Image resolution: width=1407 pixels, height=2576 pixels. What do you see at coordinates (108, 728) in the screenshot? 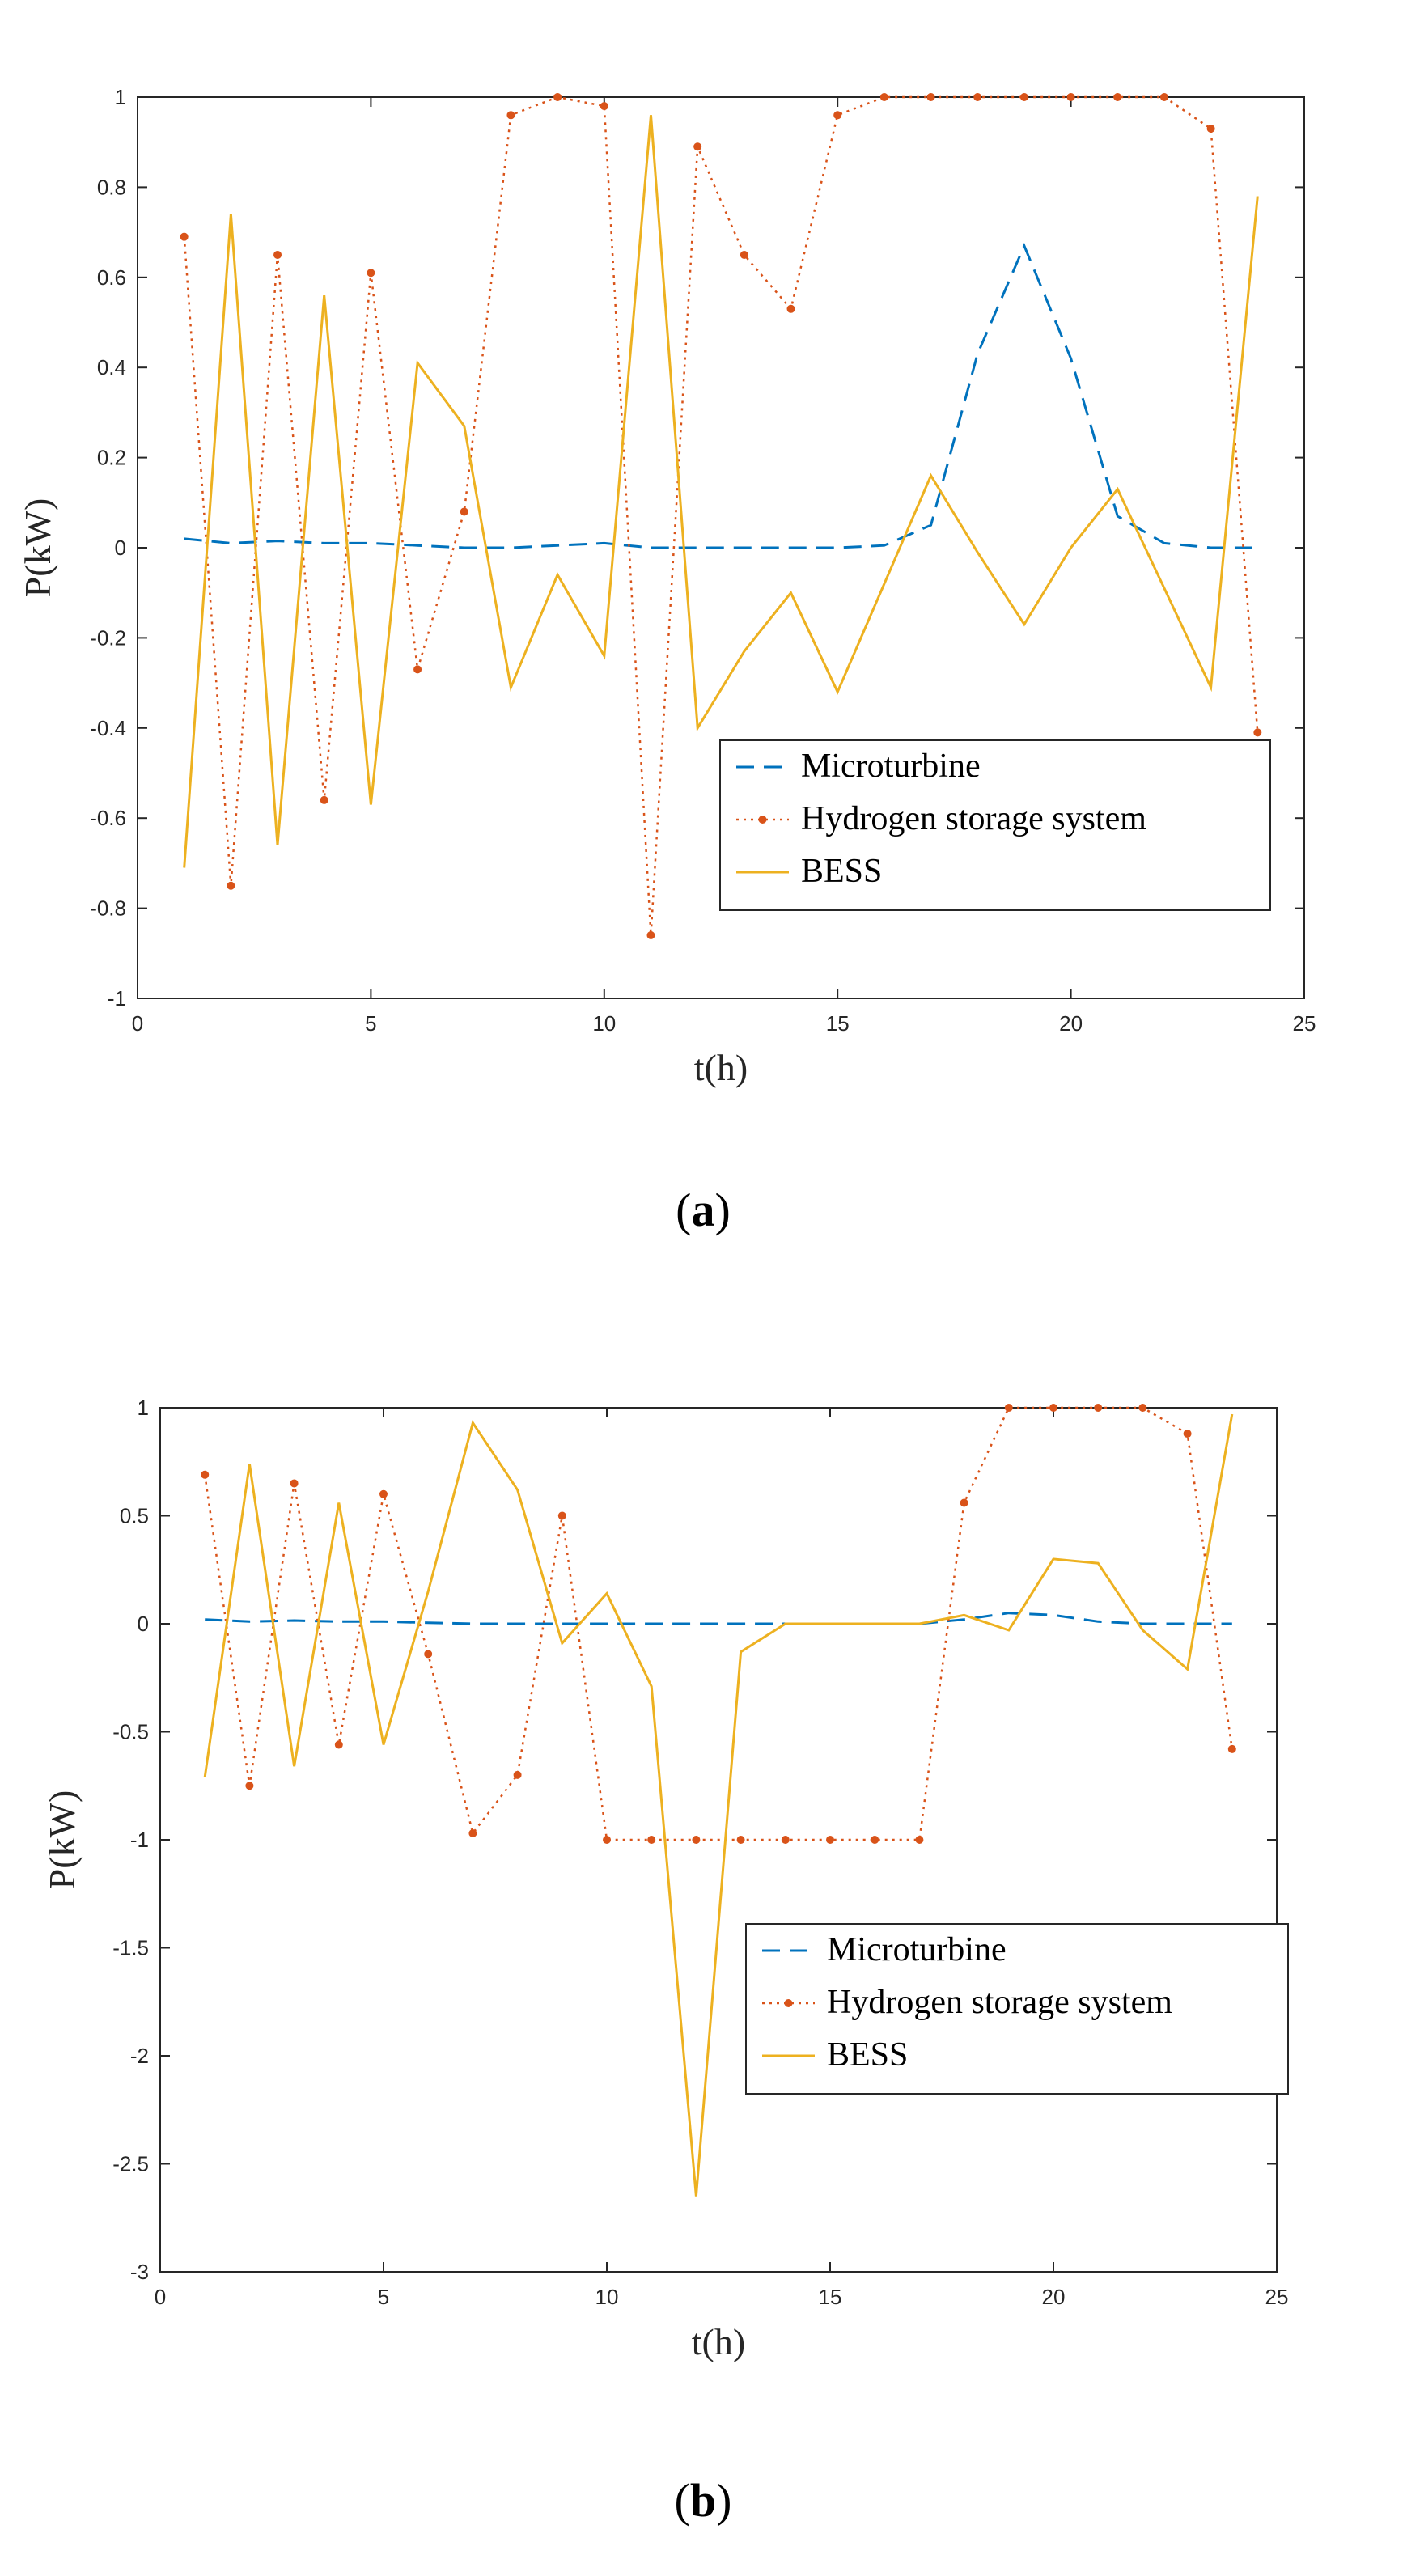
I see `chart-a-y-tick-label: -0.4` at bounding box center [108, 728].